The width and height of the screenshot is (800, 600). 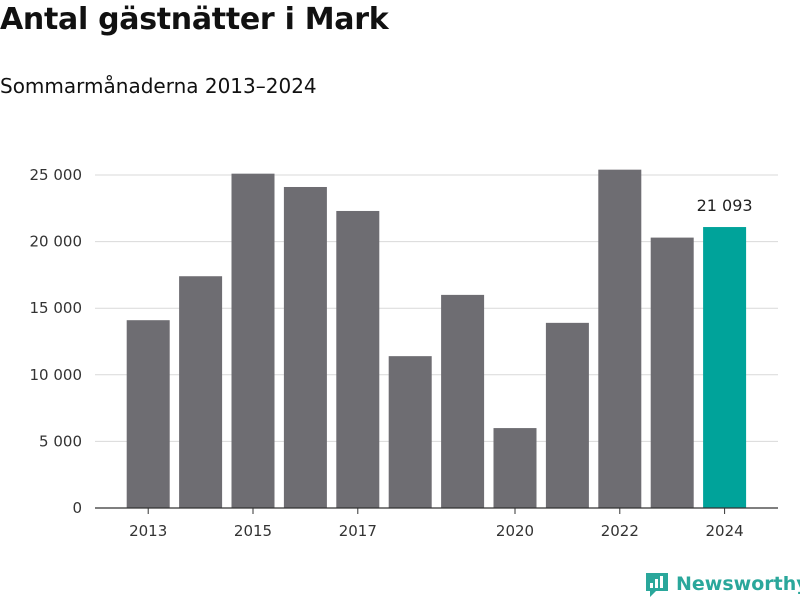 I want to click on x-tick-label: 2020, so click(x=515, y=531).